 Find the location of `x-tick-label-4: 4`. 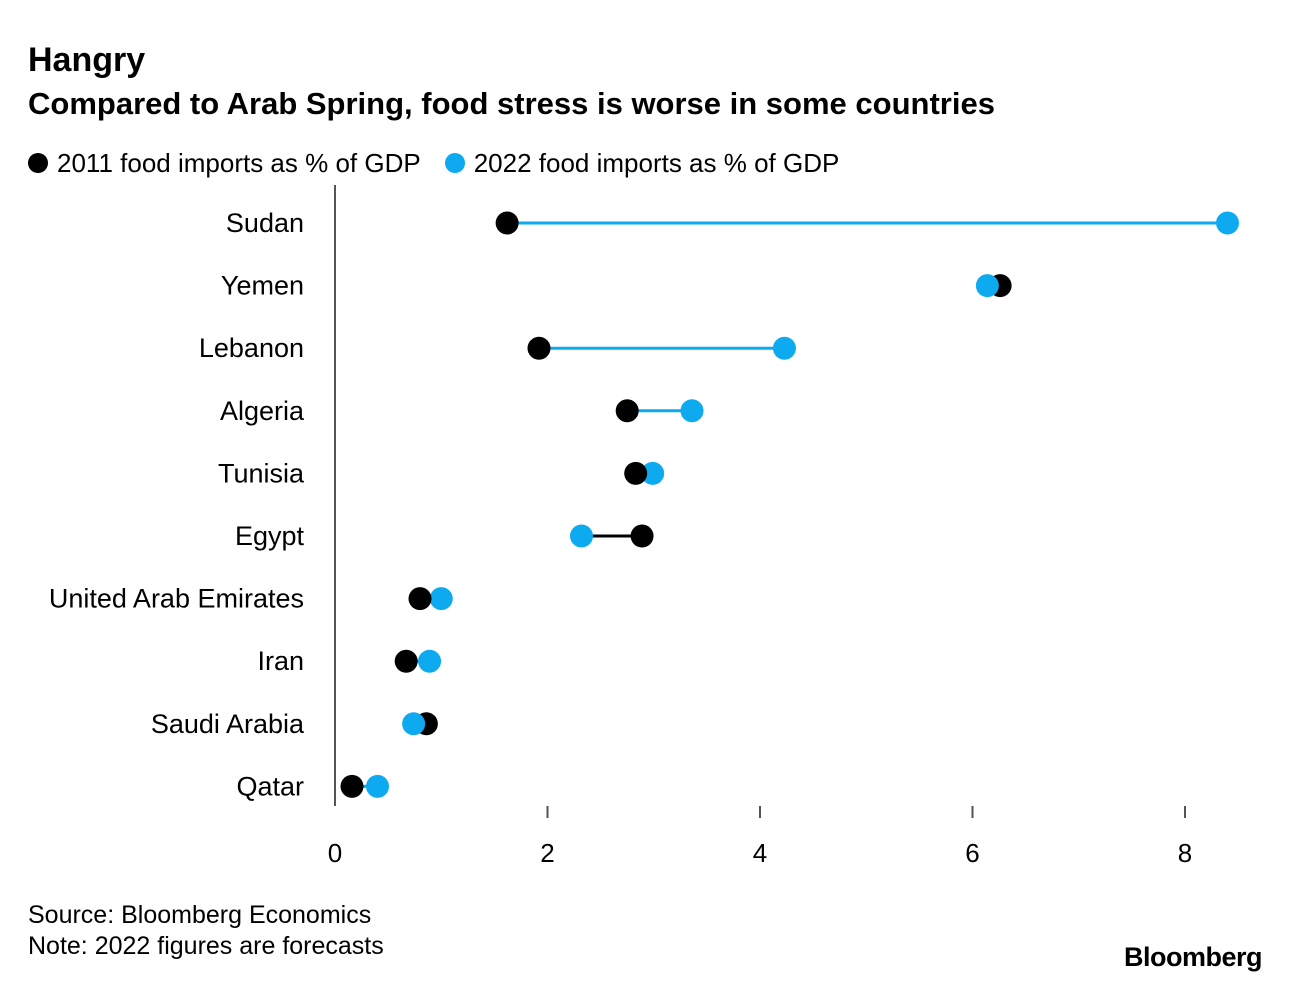

x-tick-label-4: 4 is located at coordinates (760, 853).